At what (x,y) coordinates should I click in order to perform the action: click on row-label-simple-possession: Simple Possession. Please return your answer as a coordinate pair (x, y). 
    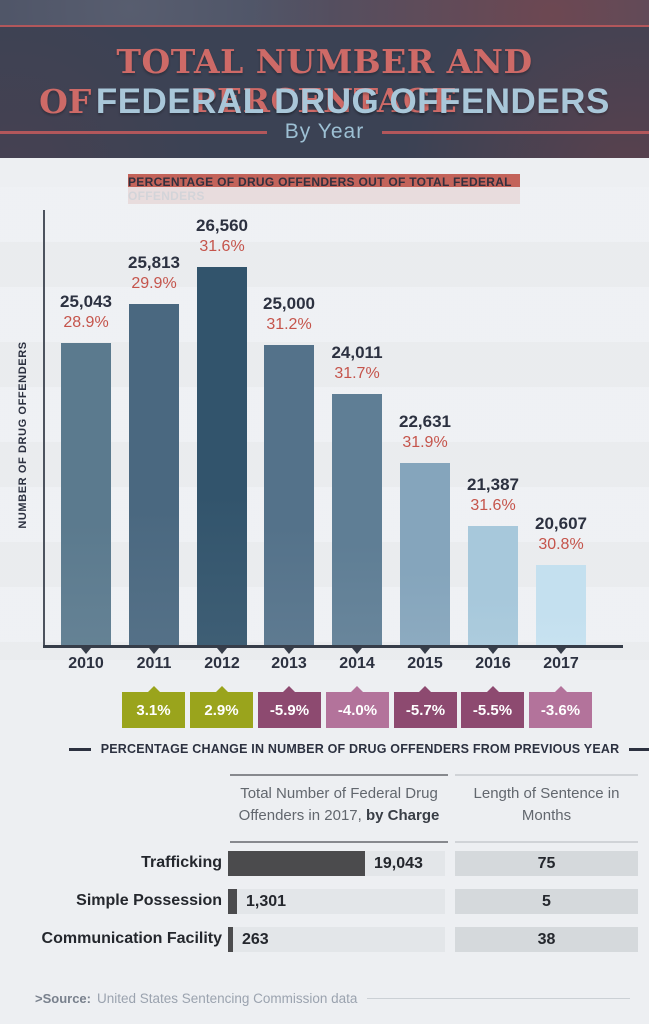
    Looking at the image, I should click on (149, 900).